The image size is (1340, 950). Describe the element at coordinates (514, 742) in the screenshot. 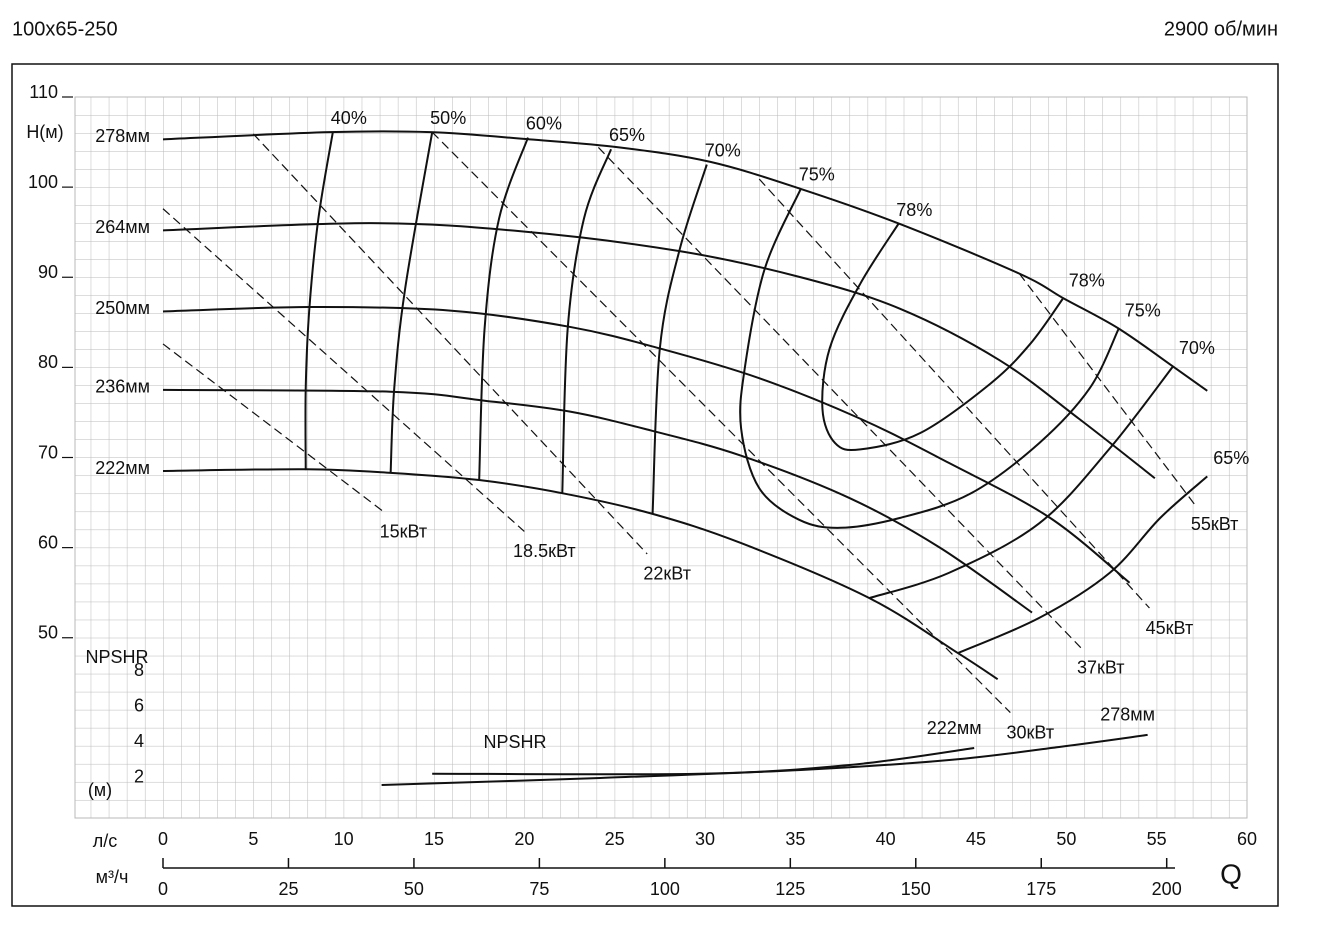

I see `npshr-curve-label: NPSHR` at that location.